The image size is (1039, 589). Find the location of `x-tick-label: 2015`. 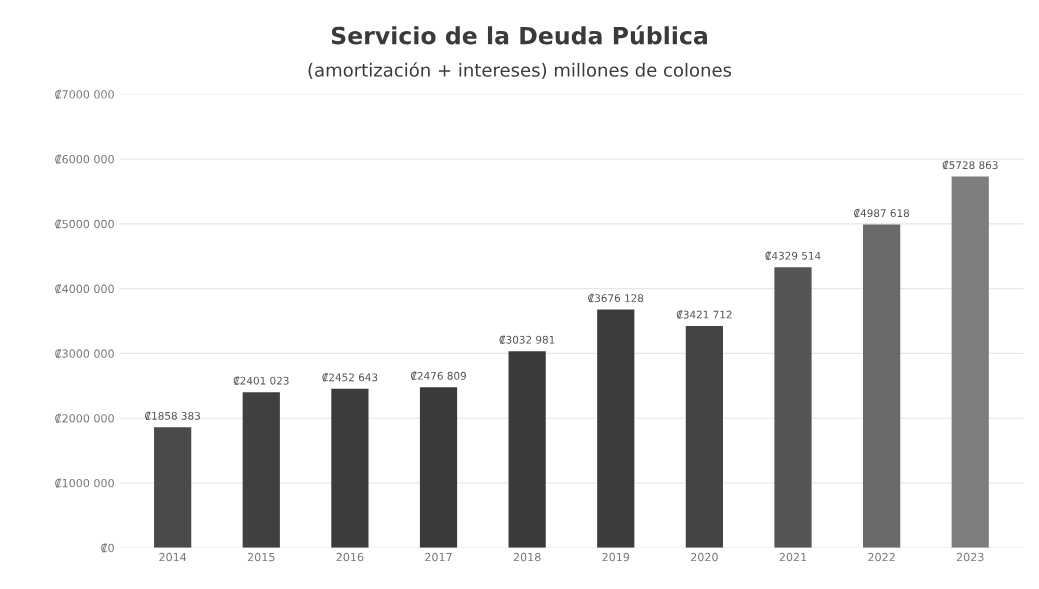

x-tick-label: 2015 is located at coordinates (261, 557).